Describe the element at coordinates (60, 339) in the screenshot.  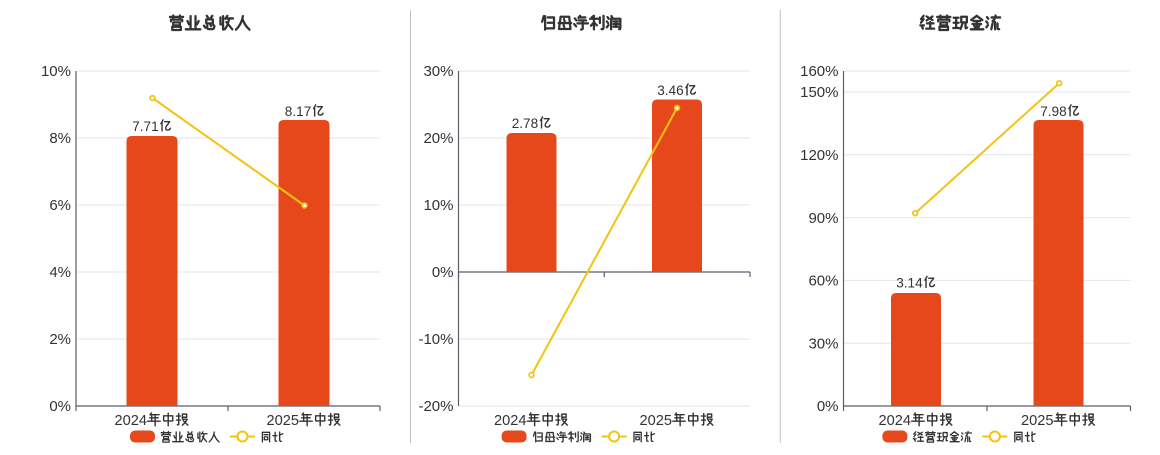
I see `svg-text: 2%` at that location.